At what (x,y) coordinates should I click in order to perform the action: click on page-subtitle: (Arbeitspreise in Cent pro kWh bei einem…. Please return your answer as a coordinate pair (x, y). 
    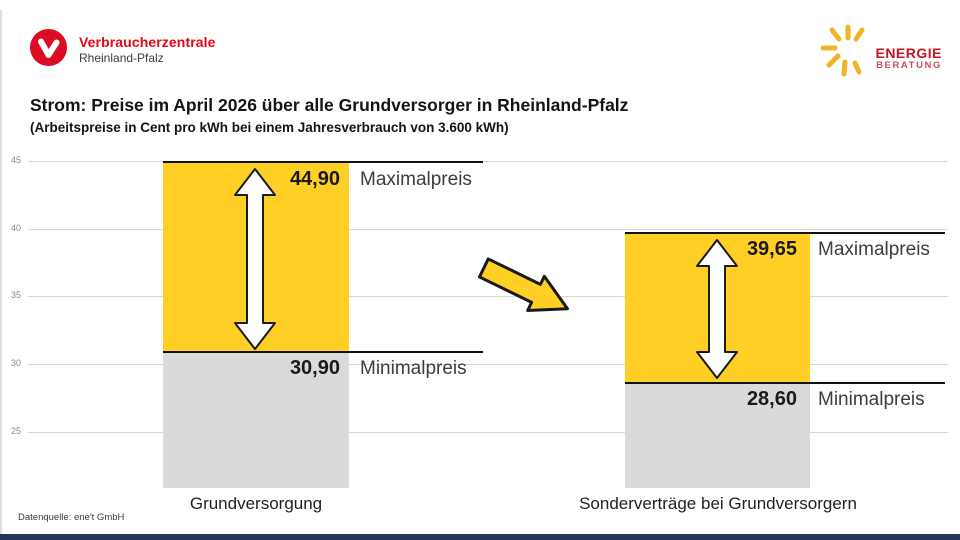
    Looking at the image, I should click on (269, 127).